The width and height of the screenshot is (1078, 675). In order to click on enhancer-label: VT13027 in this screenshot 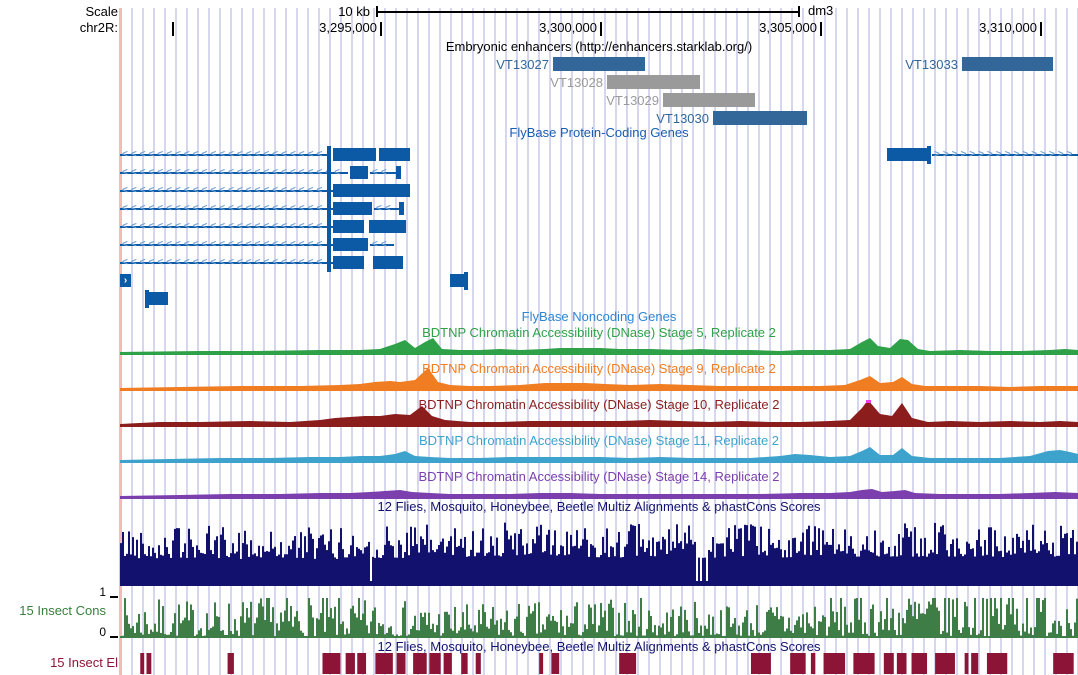, I will do `click(522, 64)`.